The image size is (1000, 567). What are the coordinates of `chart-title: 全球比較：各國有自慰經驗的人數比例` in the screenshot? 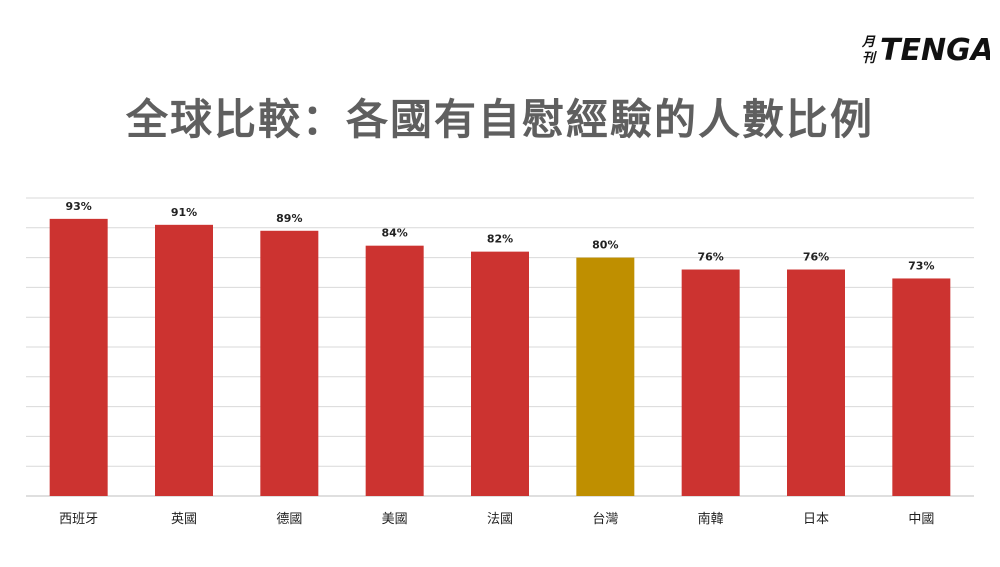 It's located at (499, 119).